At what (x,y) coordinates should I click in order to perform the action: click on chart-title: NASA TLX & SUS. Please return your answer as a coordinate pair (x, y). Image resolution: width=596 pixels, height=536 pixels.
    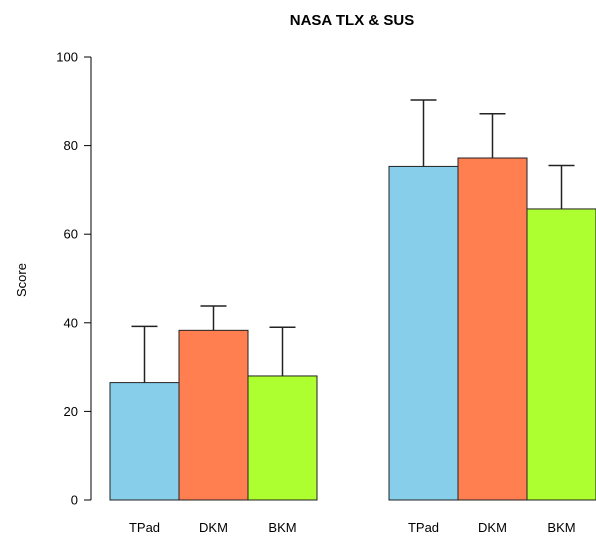
    Looking at the image, I should click on (352, 20).